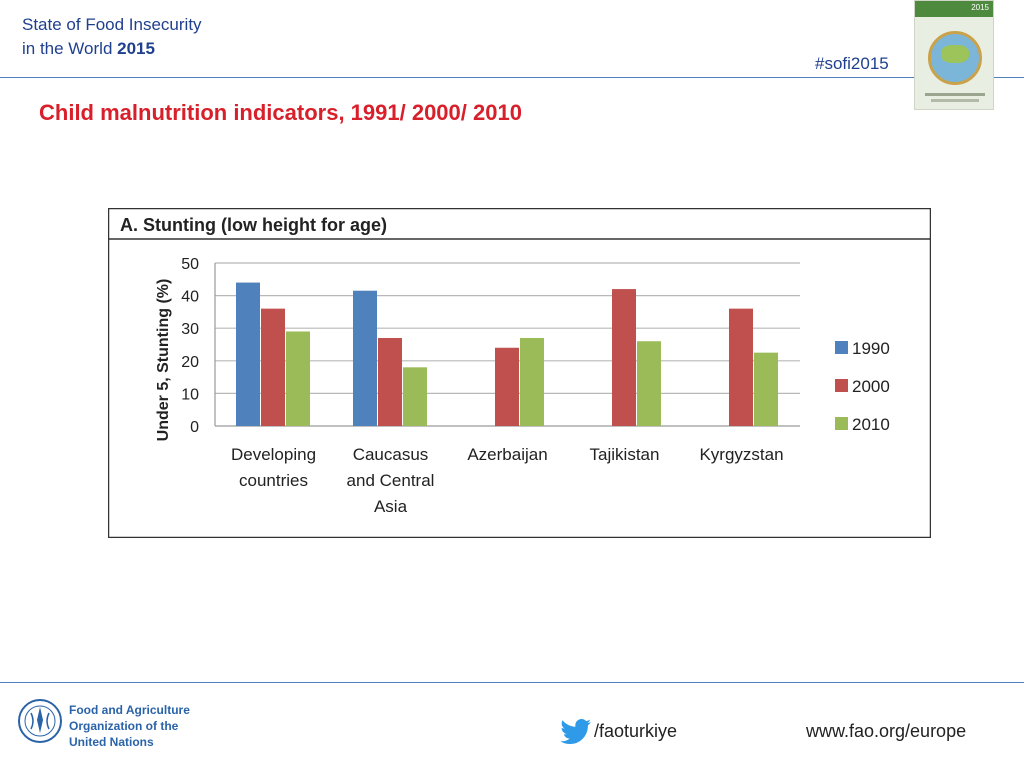 Image resolution: width=1024 pixels, height=768 pixels. I want to click on report-year: 2015, so click(136, 48).